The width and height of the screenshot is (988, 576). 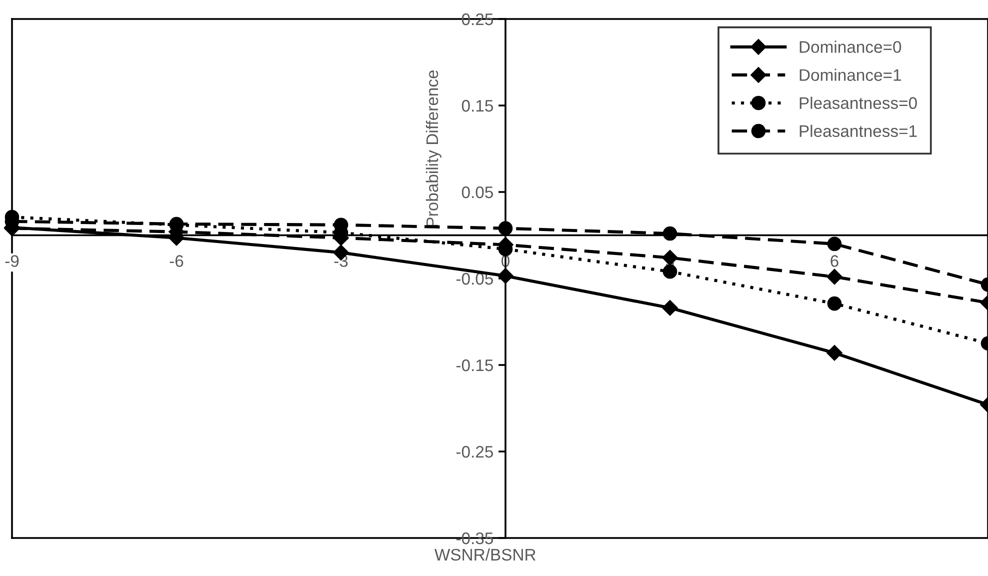 What do you see at coordinates (858, 131) in the screenshot?
I see `legend-label: Pleasantness=1` at bounding box center [858, 131].